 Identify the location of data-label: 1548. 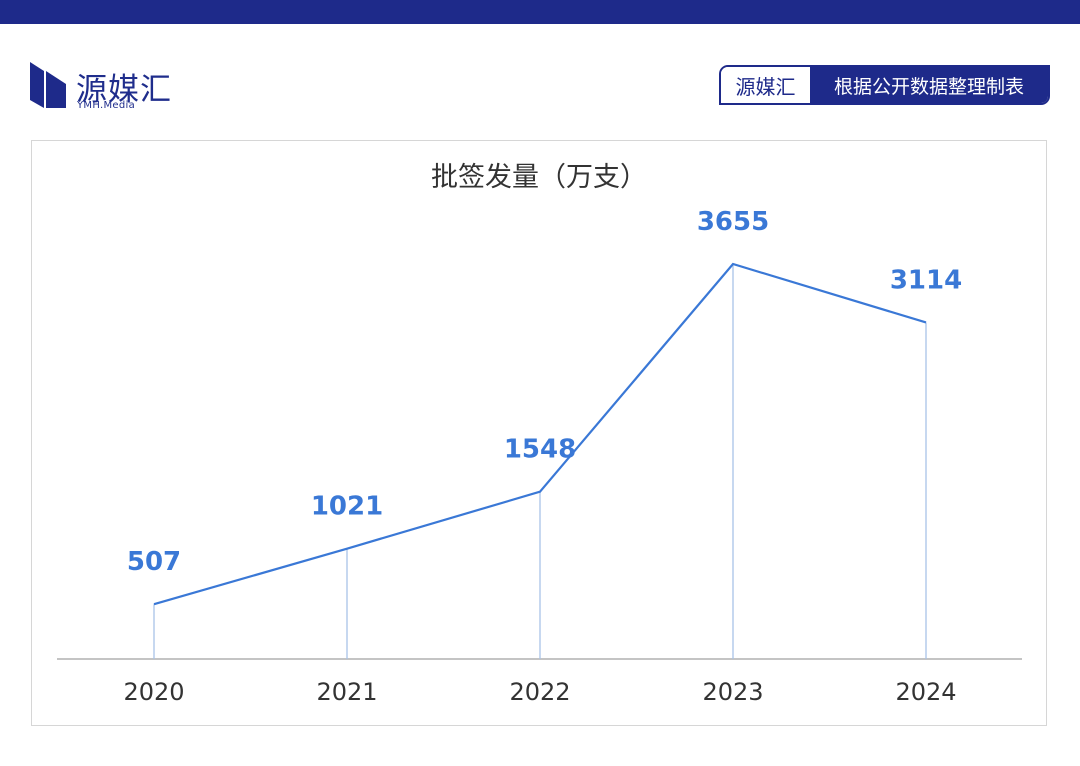
(540, 450).